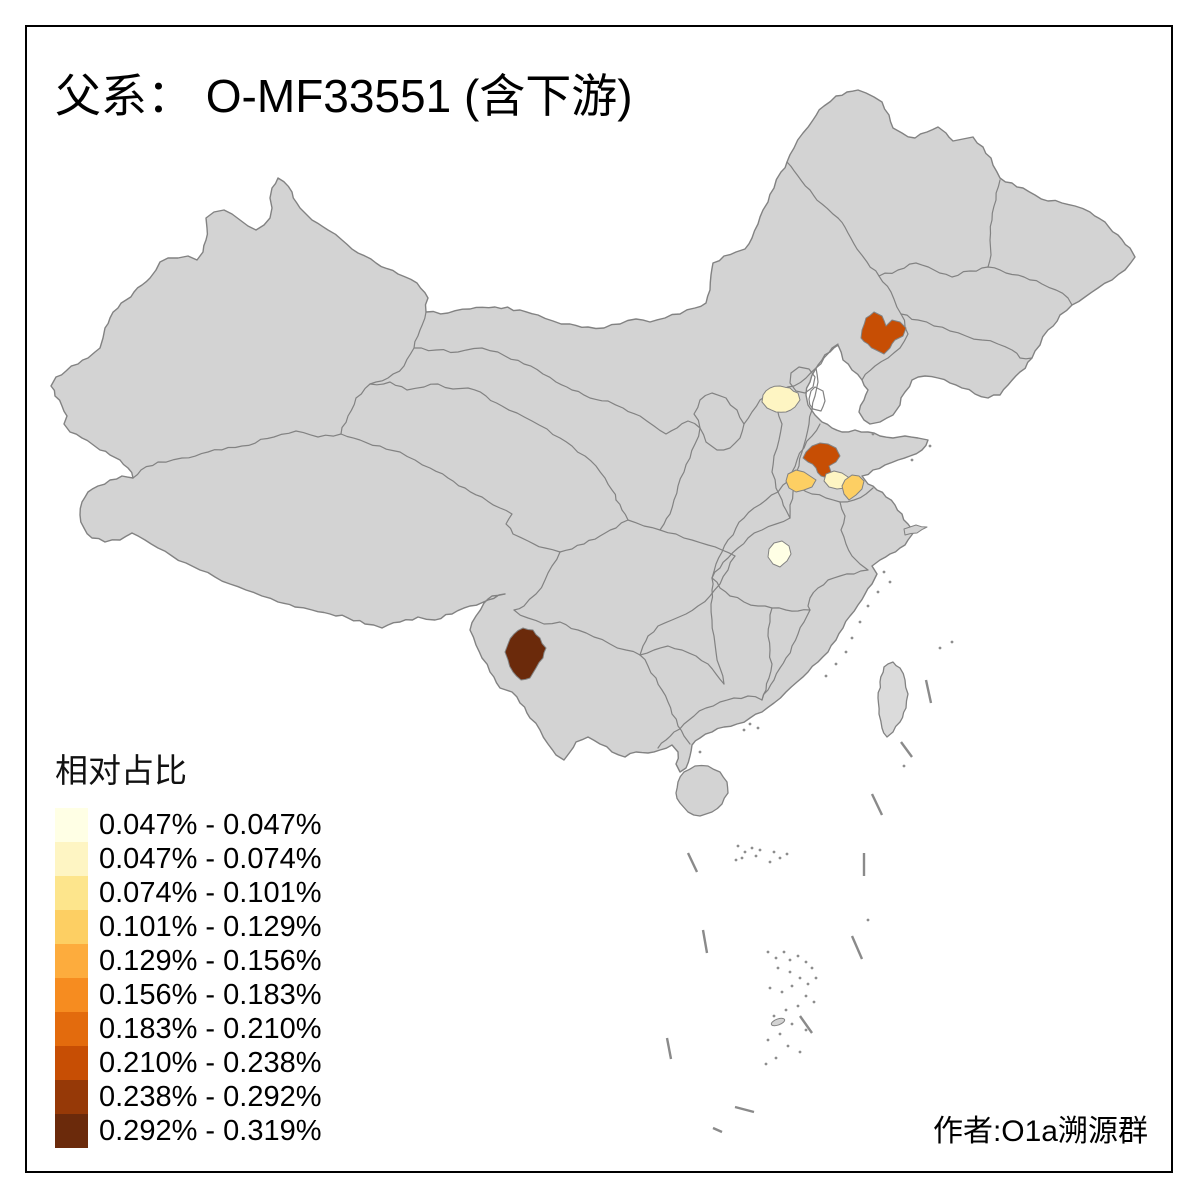 The height and width of the screenshot is (1200, 1200). I want to click on map-region-shandong-west, so click(801, 481).